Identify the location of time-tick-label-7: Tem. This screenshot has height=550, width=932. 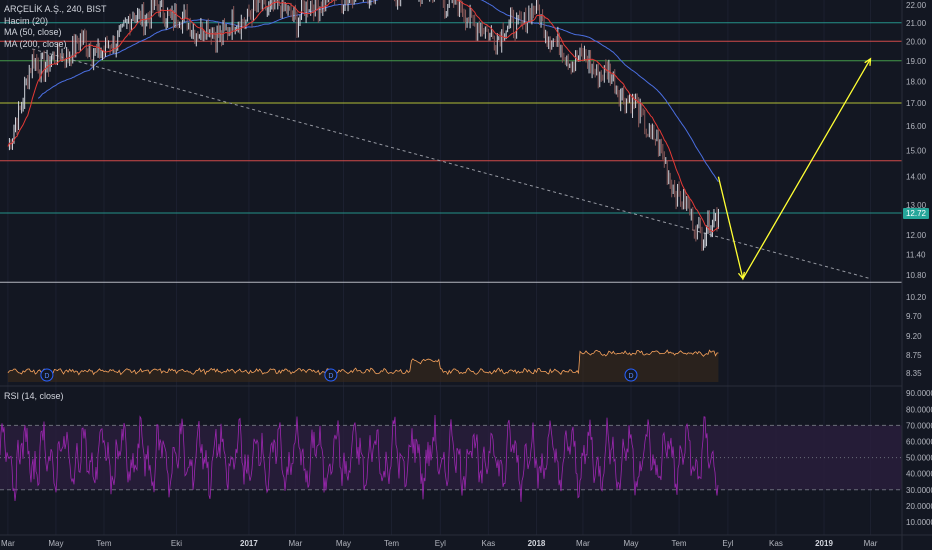
(391, 543).